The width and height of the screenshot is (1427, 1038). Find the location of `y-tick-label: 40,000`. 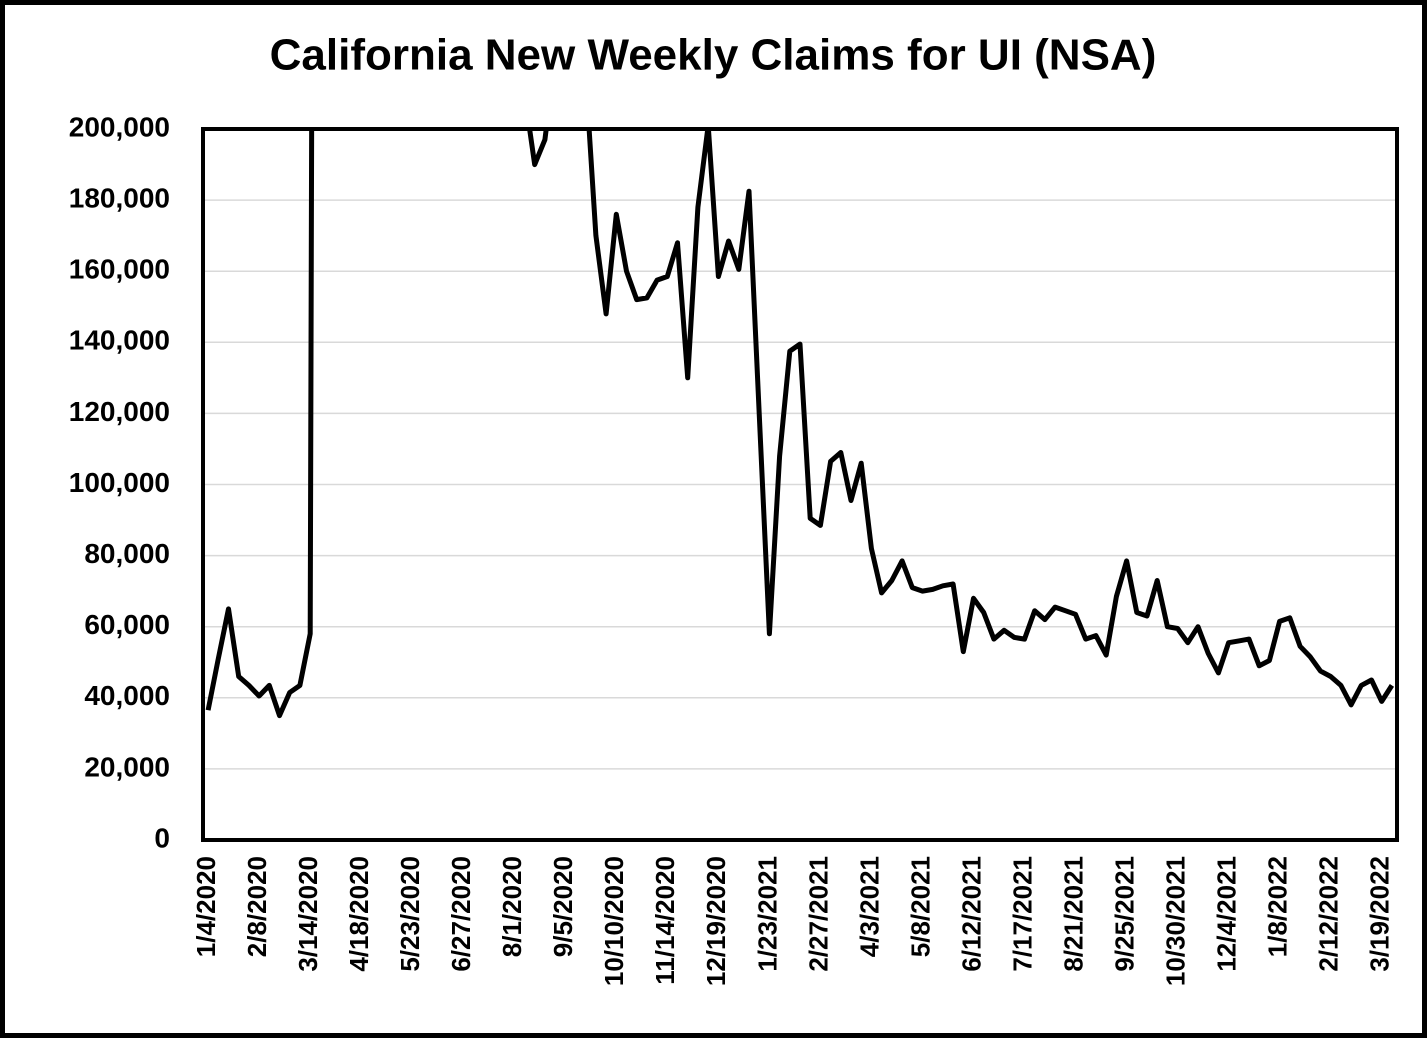

y-tick-label: 40,000 is located at coordinates (127, 695).